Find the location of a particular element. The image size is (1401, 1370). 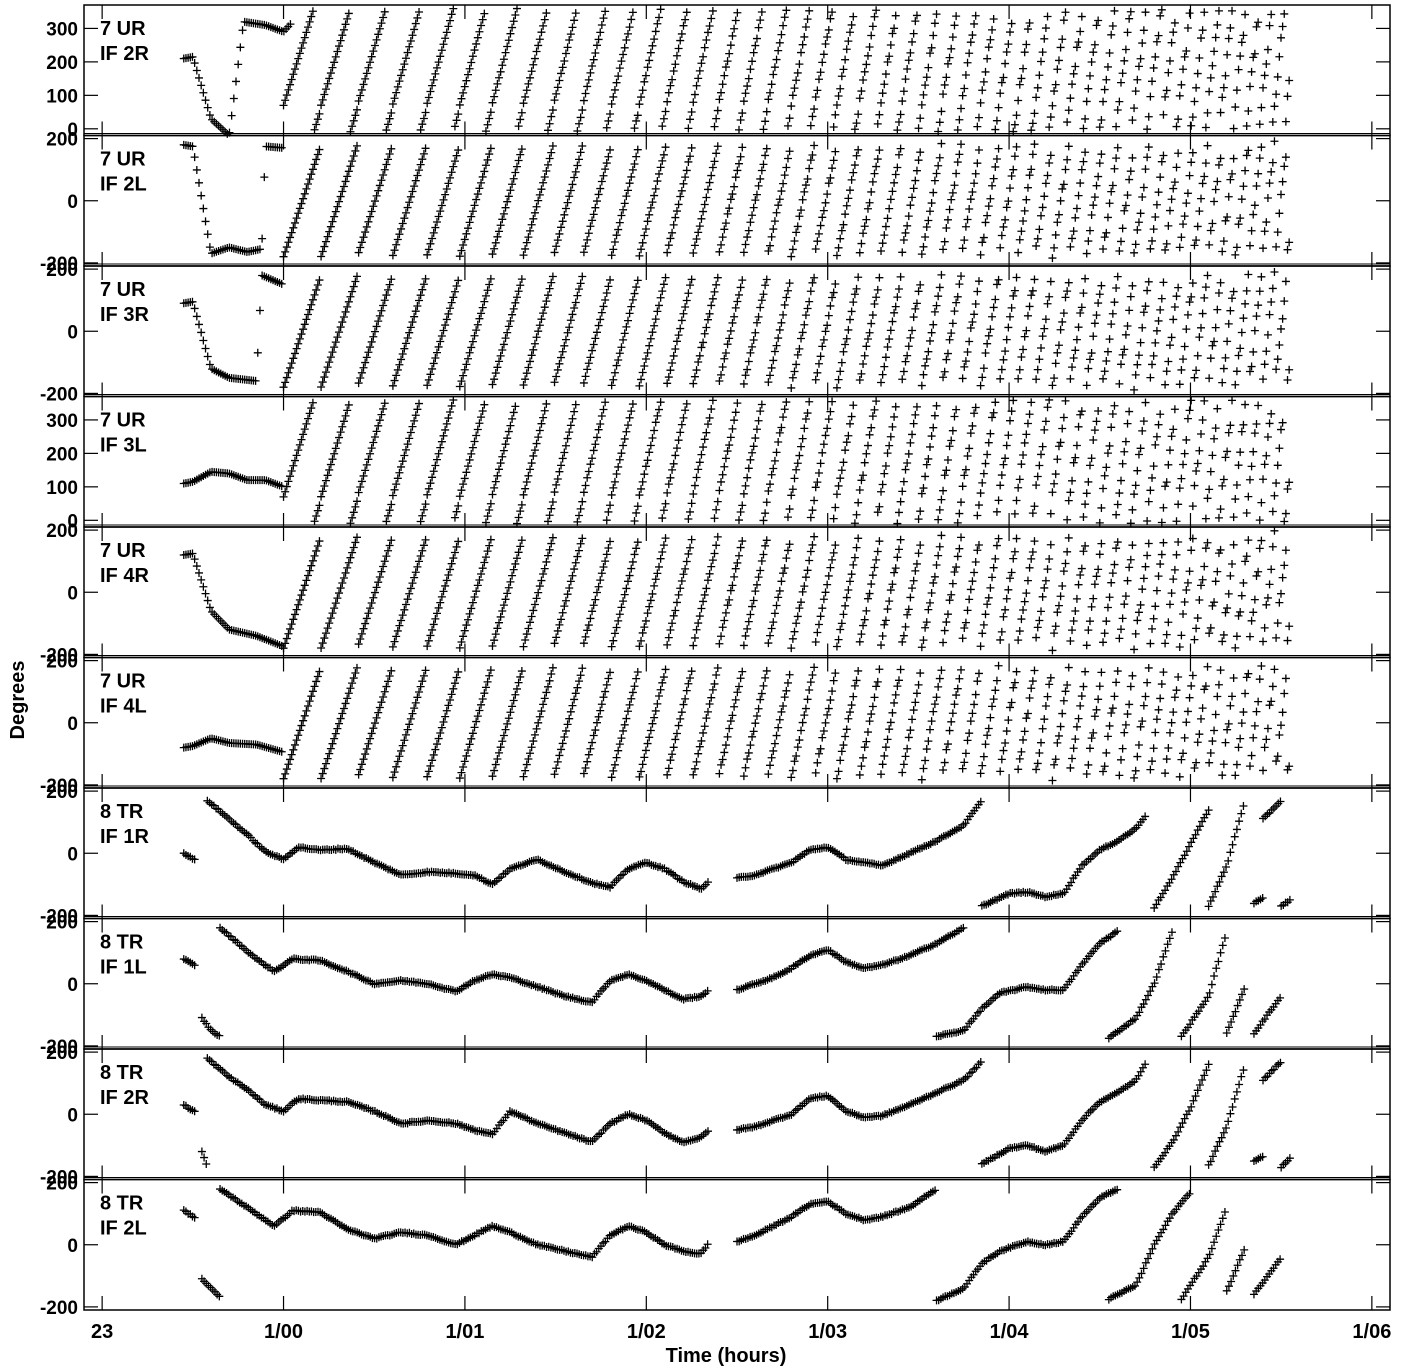

y-tick-label: -200 is located at coordinates (59, 916).